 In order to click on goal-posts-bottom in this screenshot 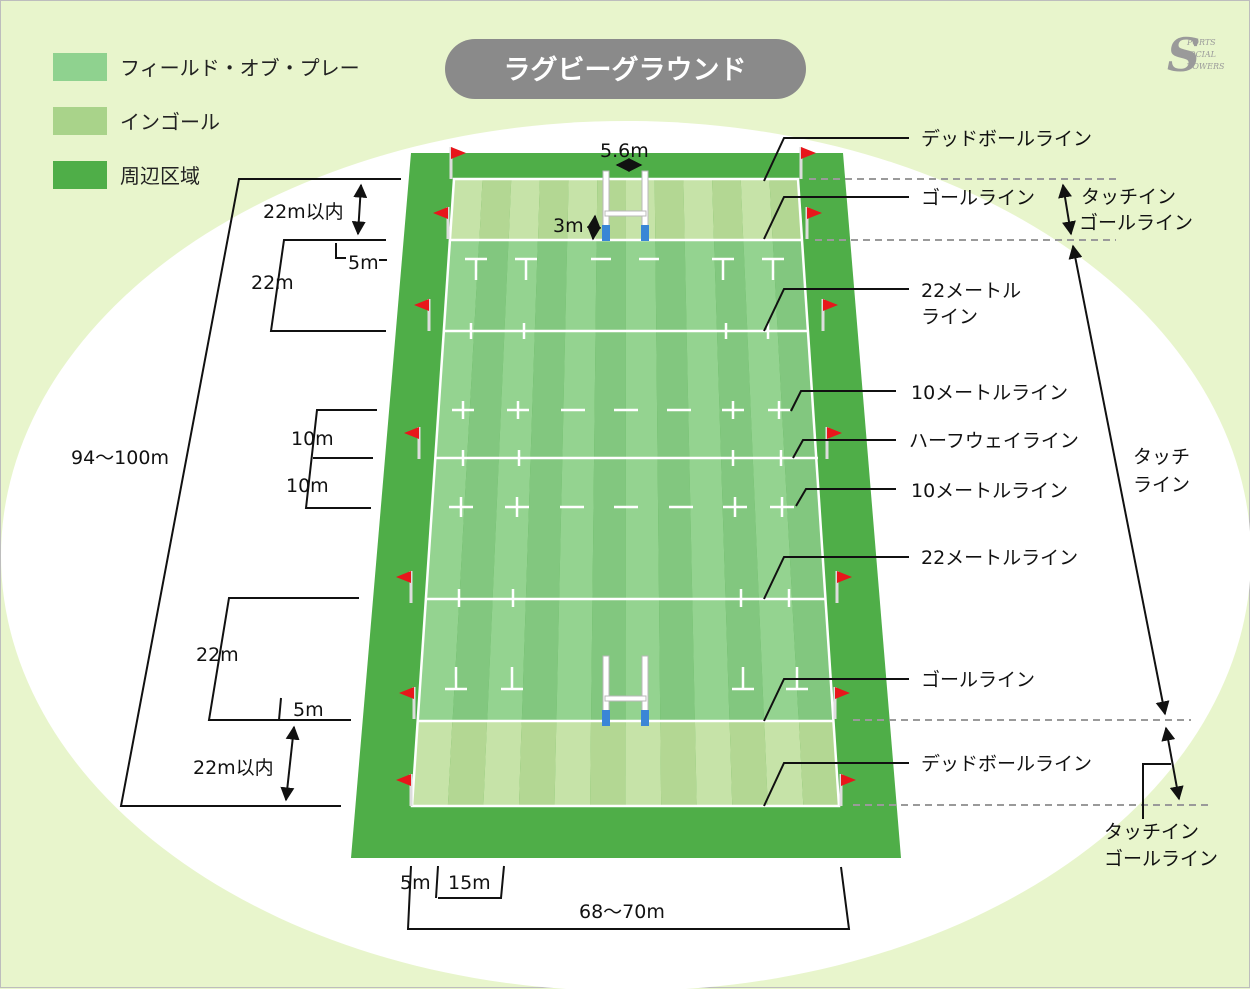, I will do `click(625, 690)`.